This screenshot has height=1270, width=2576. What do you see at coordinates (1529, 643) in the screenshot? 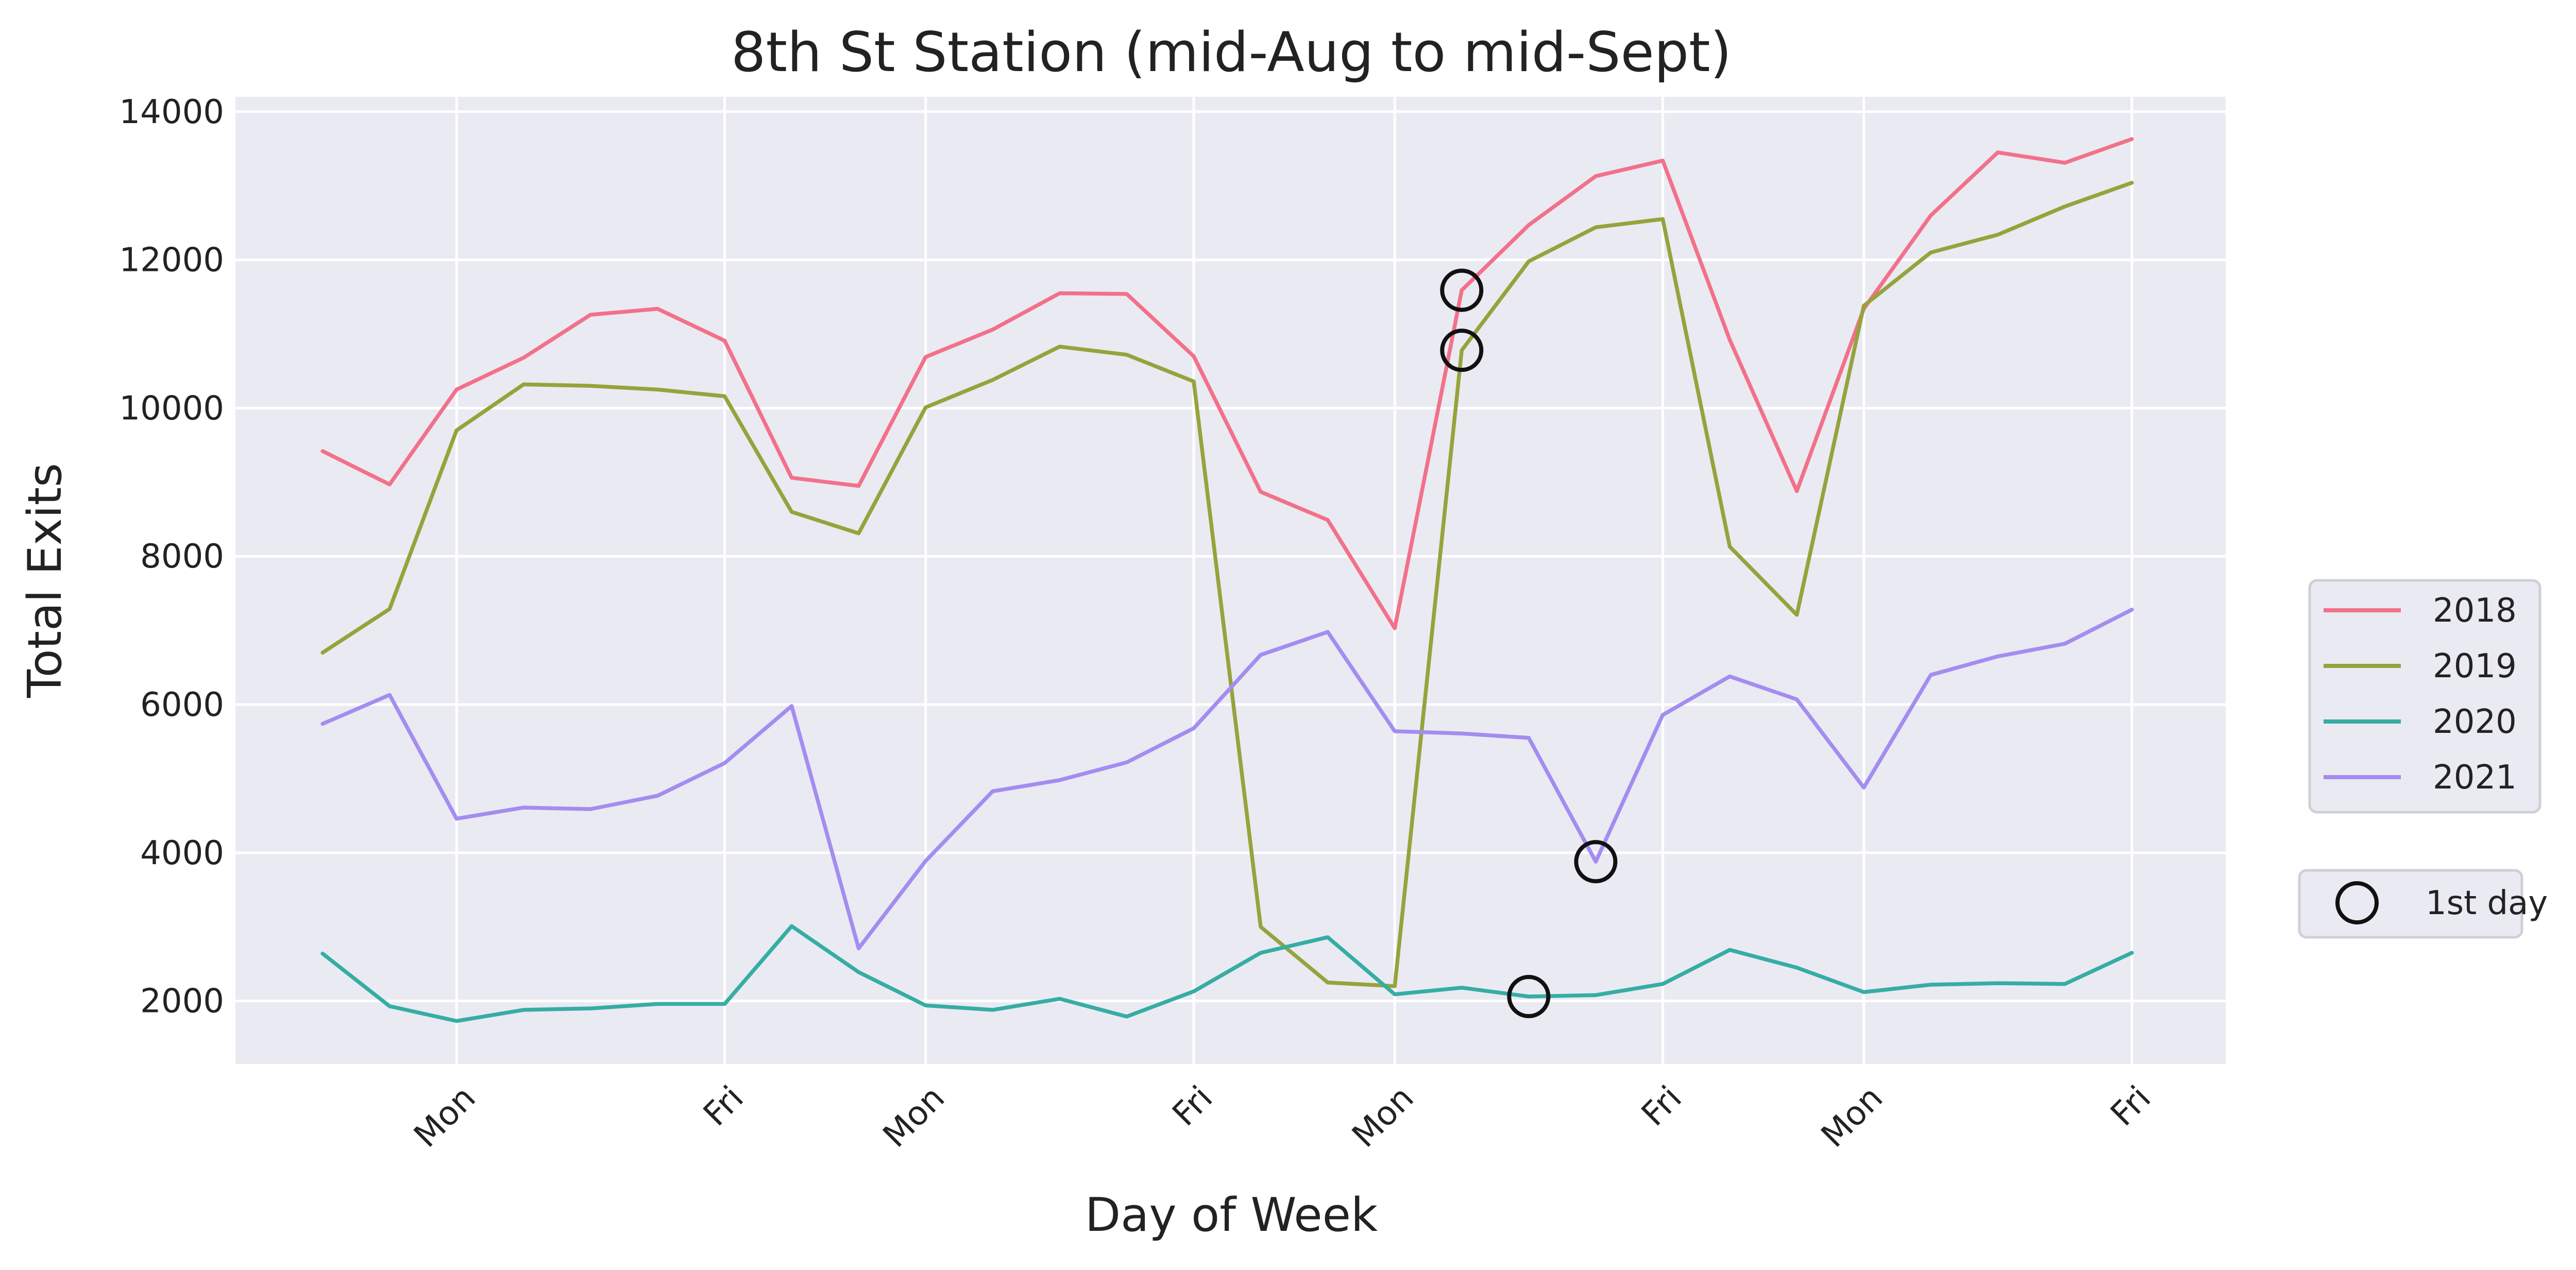
I see `first-day-markers` at bounding box center [1529, 643].